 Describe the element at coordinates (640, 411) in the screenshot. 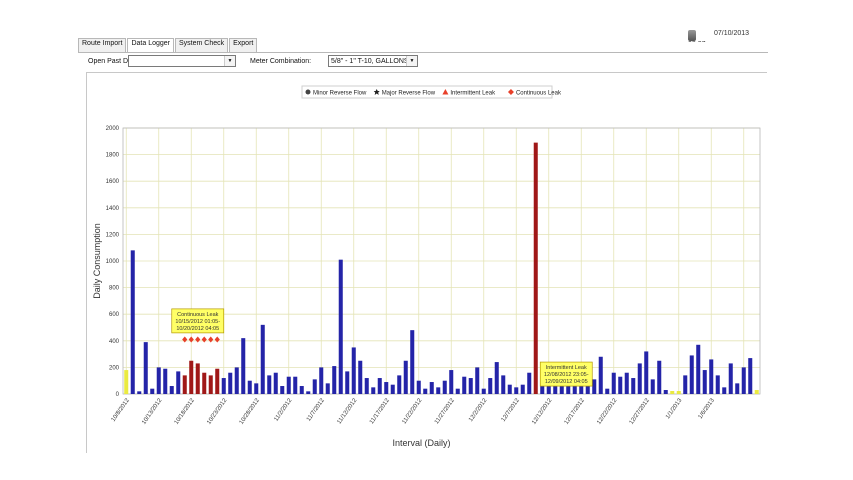

I see `x-tick-label: 12/27/2012` at that location.